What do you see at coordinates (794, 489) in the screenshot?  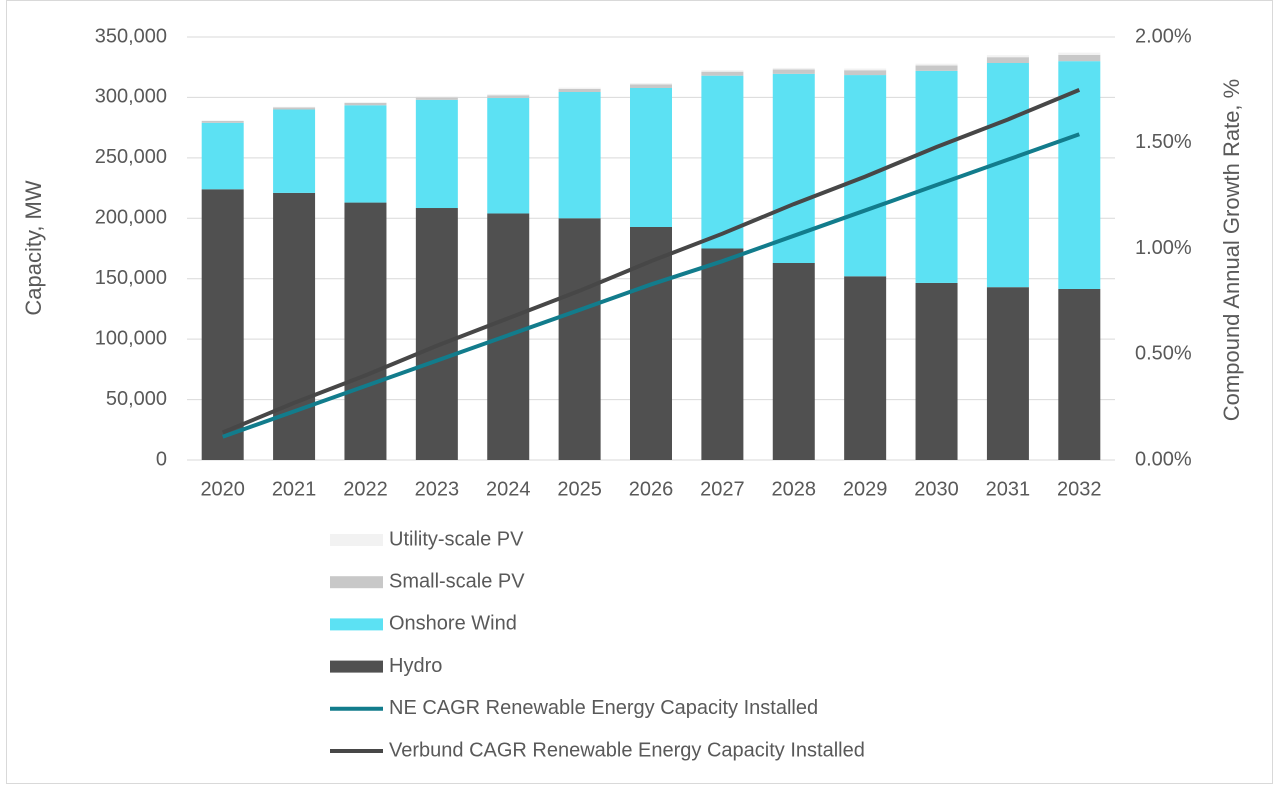 I see `x-tick-label: 2028` at bounding box center [794, 489].